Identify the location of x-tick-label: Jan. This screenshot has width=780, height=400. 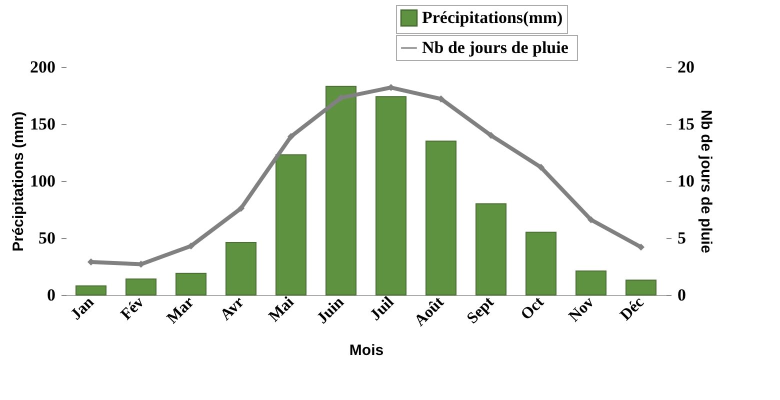
(83, 309).